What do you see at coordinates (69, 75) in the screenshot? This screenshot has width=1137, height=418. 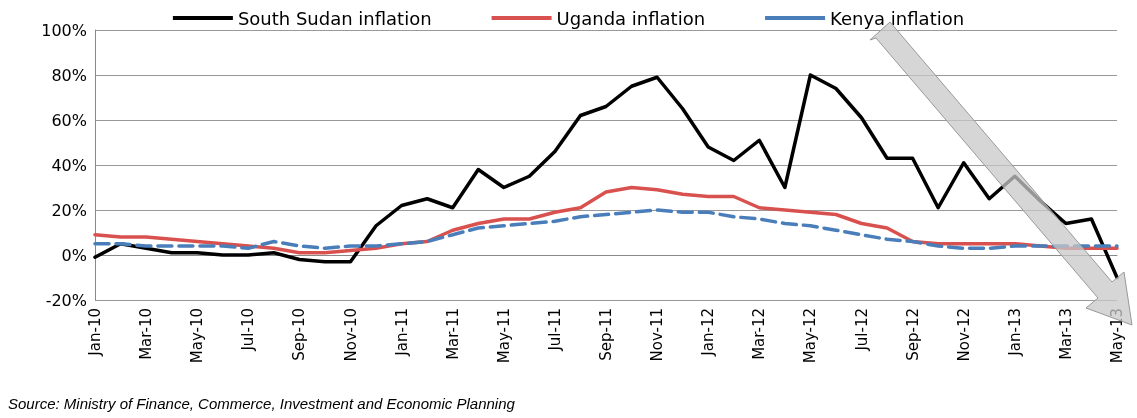 I see `y-tick-label: 80%` at bounding box center [69, 75].